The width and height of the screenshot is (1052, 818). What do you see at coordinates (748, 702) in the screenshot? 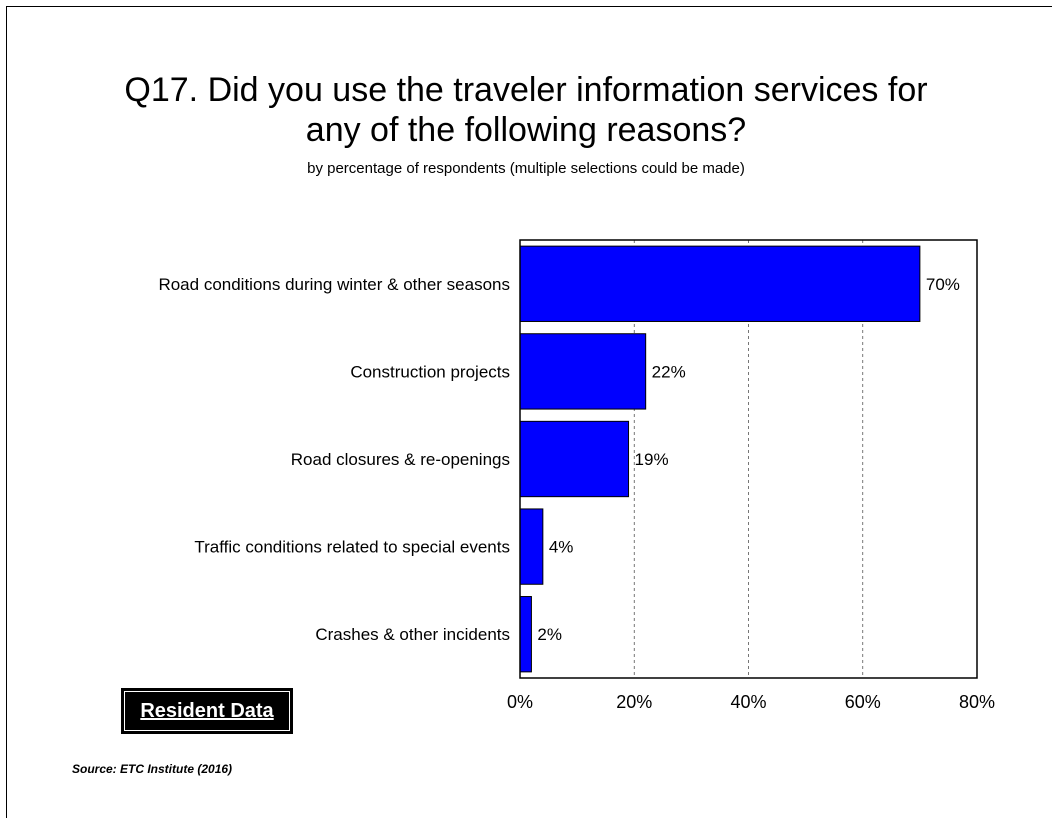
I see `x-tick-label-40: 40%` at bounding box center [748, 702].